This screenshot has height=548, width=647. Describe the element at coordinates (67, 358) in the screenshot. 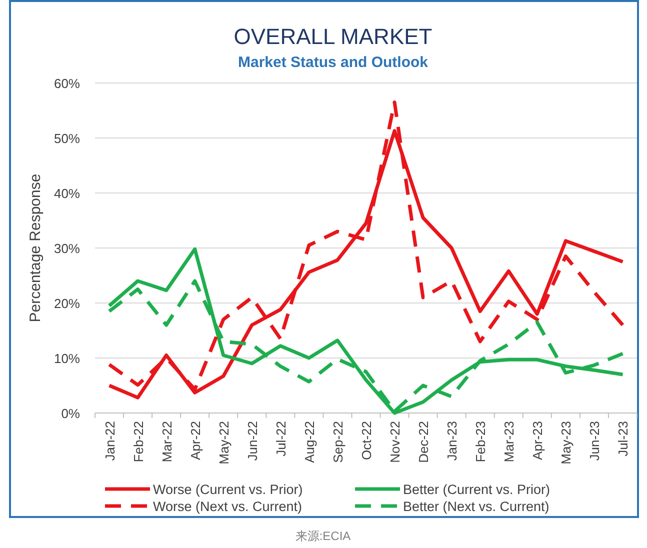

I see `y-tick-label: 10%` at that location.